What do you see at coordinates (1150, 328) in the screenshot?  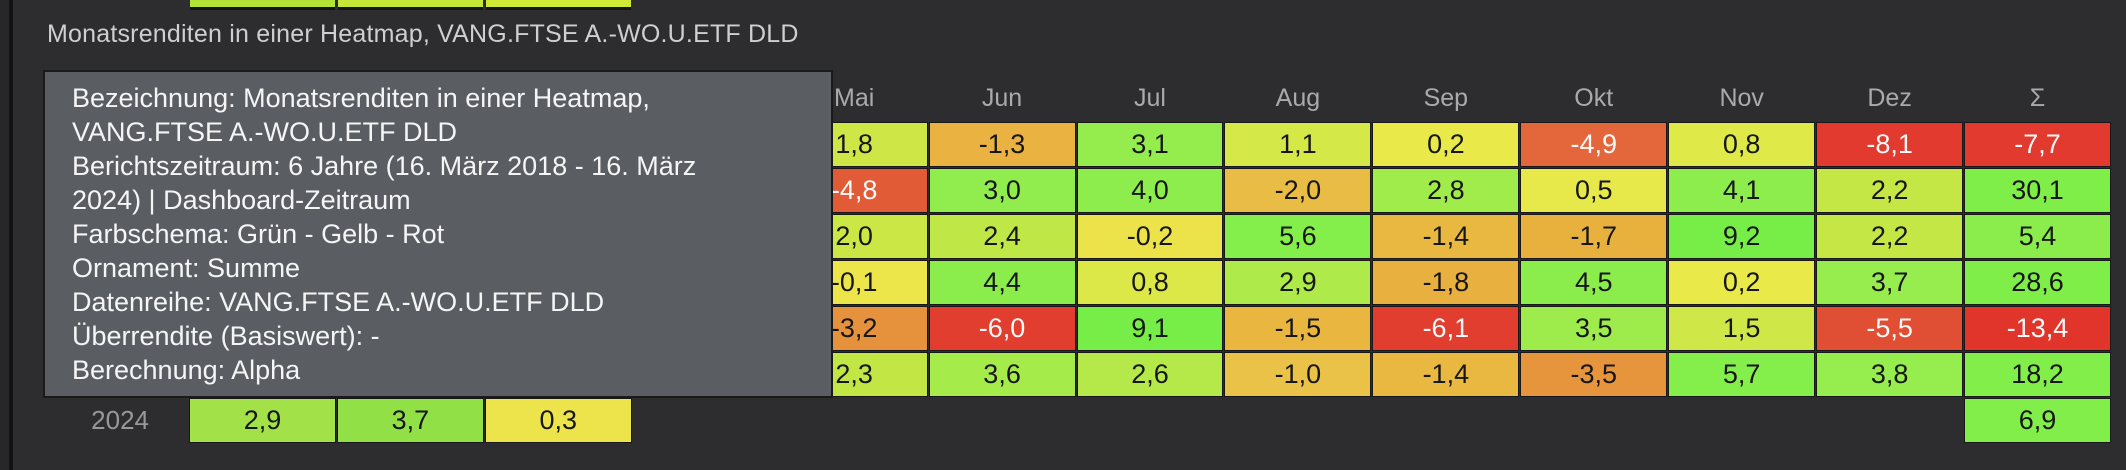 I see `heatmap-cell: 9,1` at bounding box center [1150, 328].